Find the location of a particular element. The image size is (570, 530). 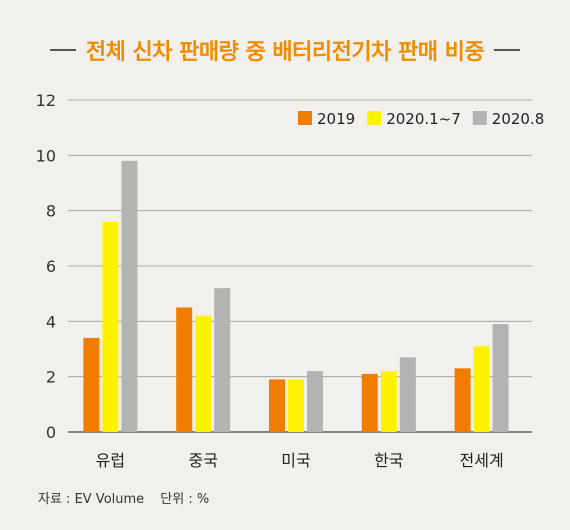

legend-label: 2020.1~7 is located at coordinates (423, 119).